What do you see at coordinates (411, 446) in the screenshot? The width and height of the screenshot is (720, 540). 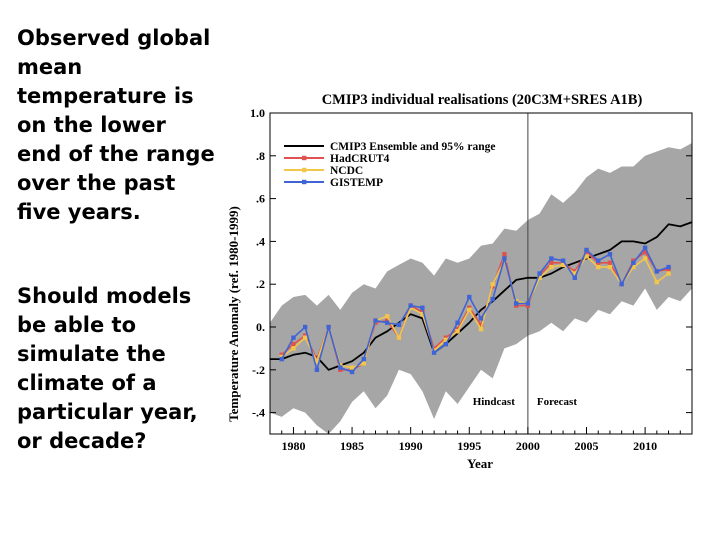 I see `x-tick-label: 1990` at bounding box center [411, 446].